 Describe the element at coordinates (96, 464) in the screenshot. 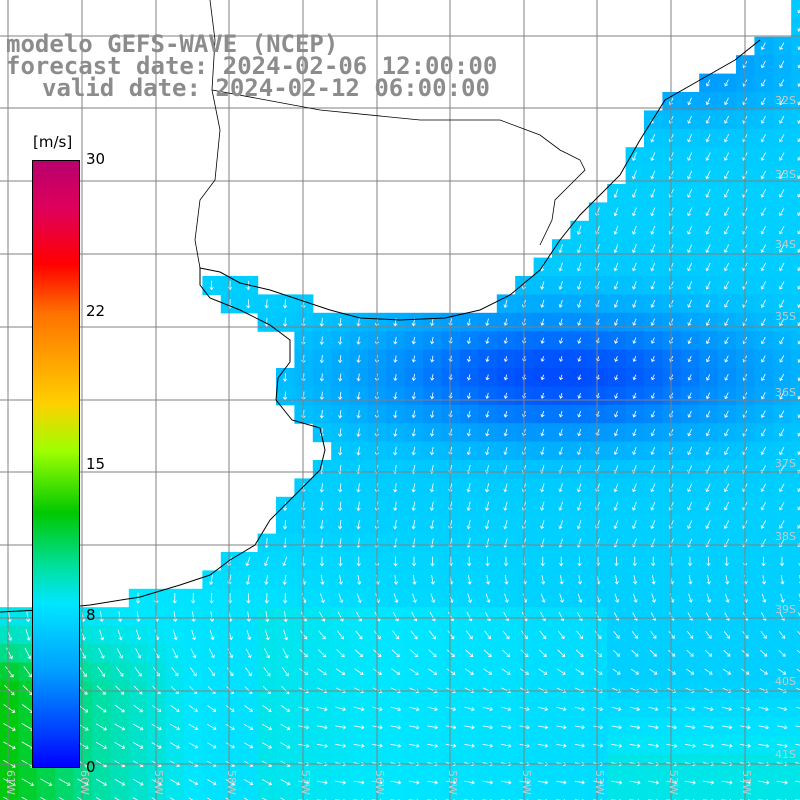

I see `colorbar-tick-15: 15` at that location.